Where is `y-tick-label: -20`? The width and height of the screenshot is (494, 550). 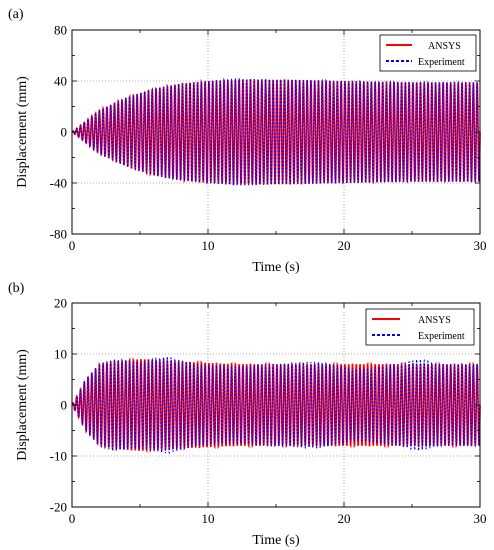 y-tick-label: -20 is located at coordinates (58, 507).